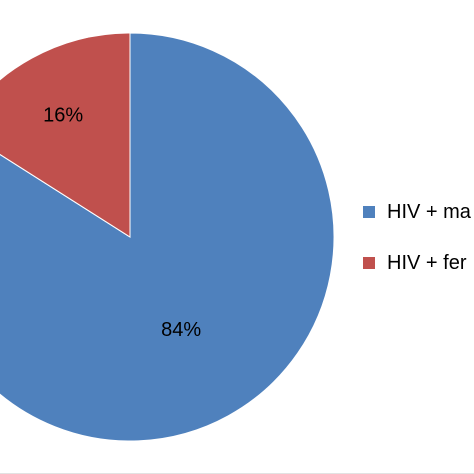  I want to click on legend-label-2: HIV + fer, so click(427, 263).